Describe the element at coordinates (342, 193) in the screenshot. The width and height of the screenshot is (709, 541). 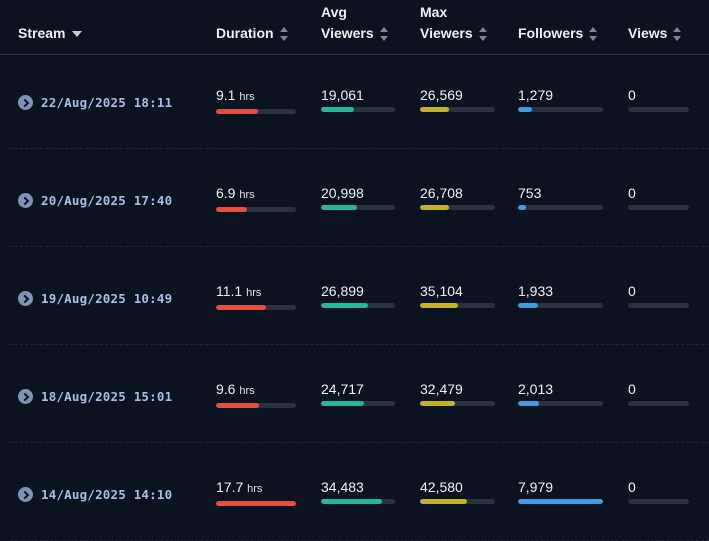
I see `avg-viewers-value: 20,998` at that location.